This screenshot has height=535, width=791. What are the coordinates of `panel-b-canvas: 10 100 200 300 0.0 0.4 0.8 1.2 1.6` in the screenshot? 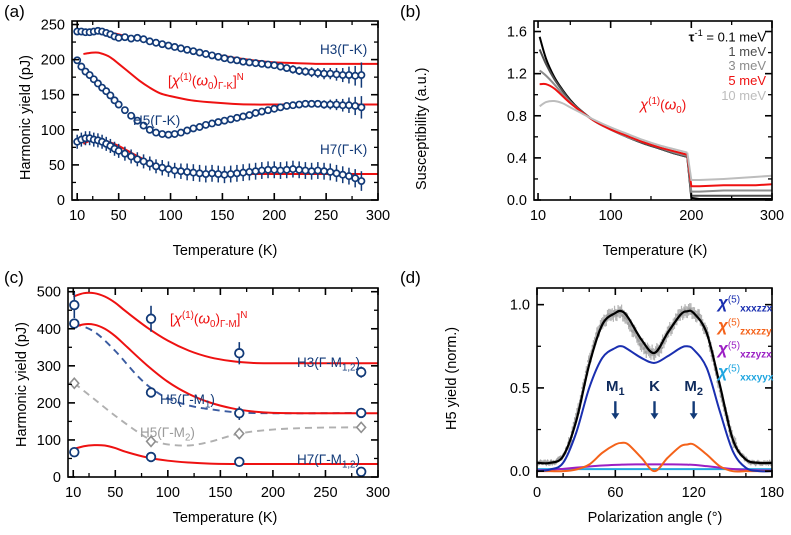 It's located at (645, 122).